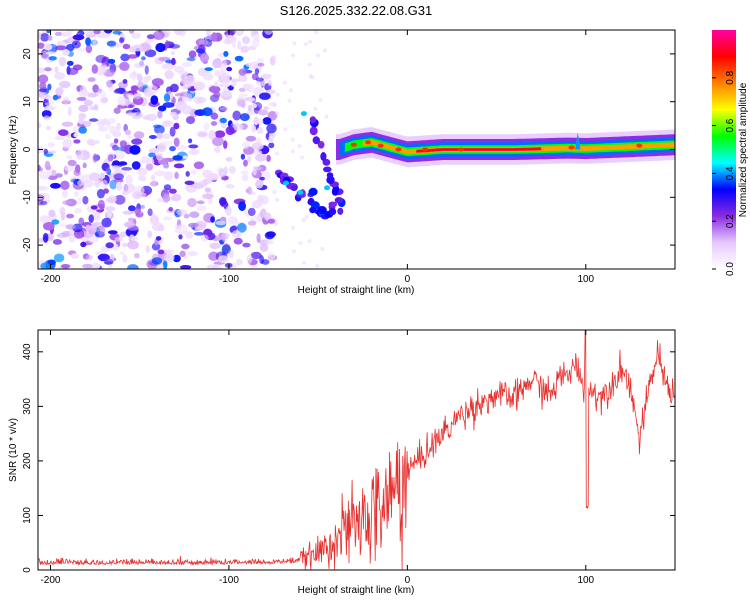 This screenshot has height=600, width=750. I want to click on spectrogram-y-label: Frequency (Hz), so click(13, 150).